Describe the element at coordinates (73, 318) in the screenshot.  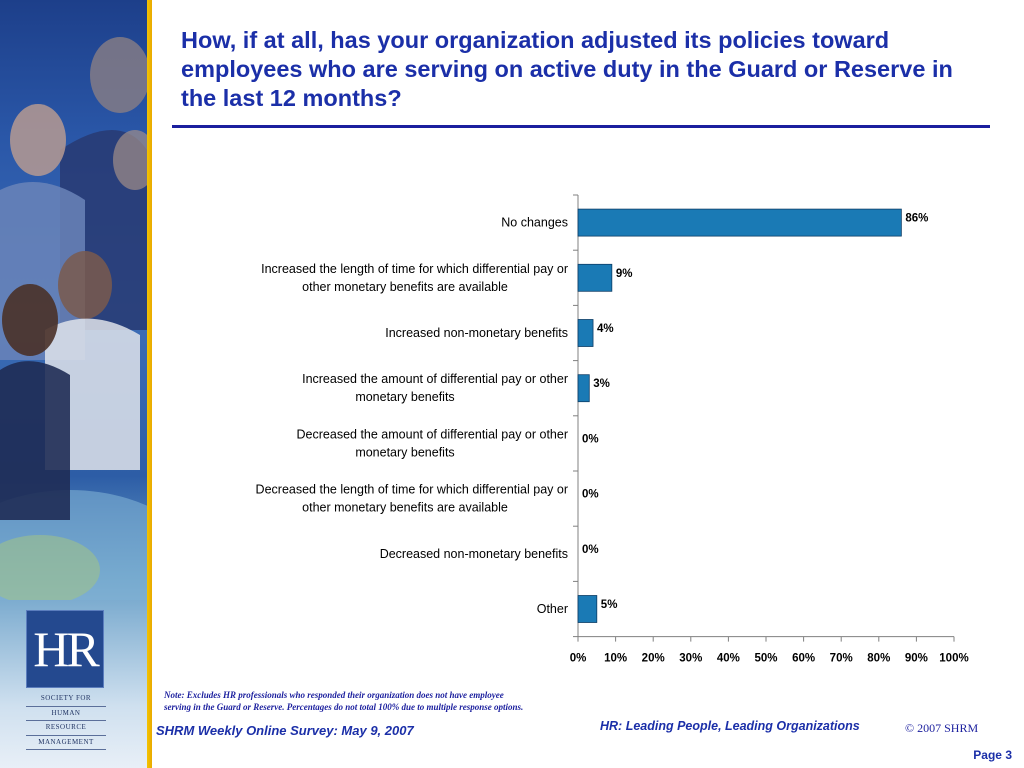
I see `people-photo-illustration` at that location.